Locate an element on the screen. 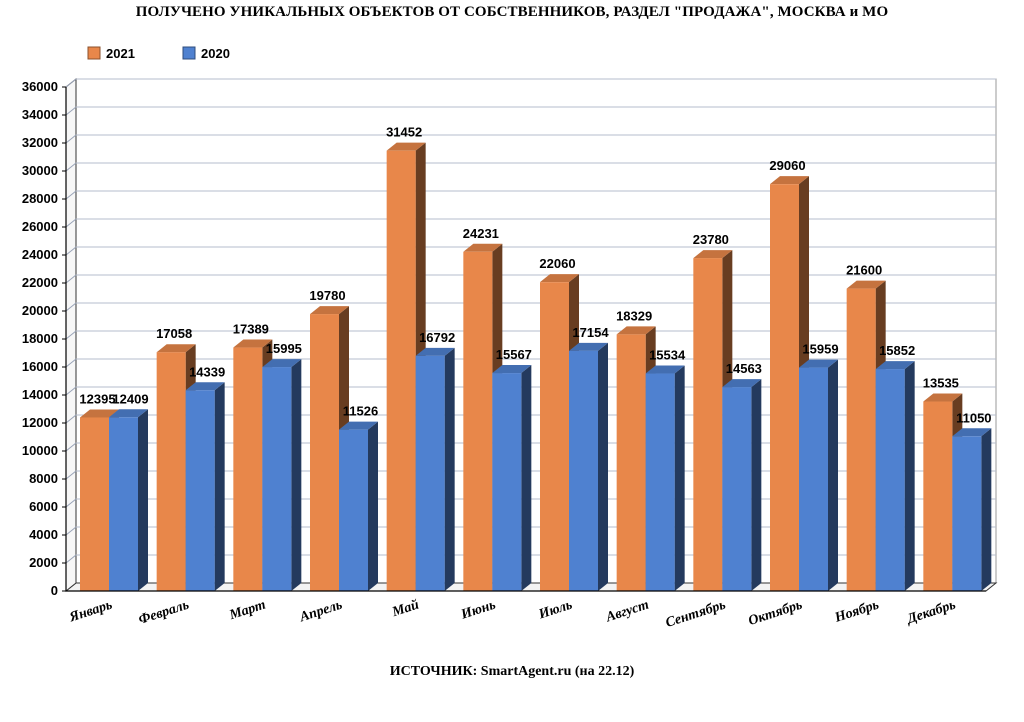 The width and height of the screenshot is (1024, 722). data-label-2021: 31452 is located at coordinates (404, 132).